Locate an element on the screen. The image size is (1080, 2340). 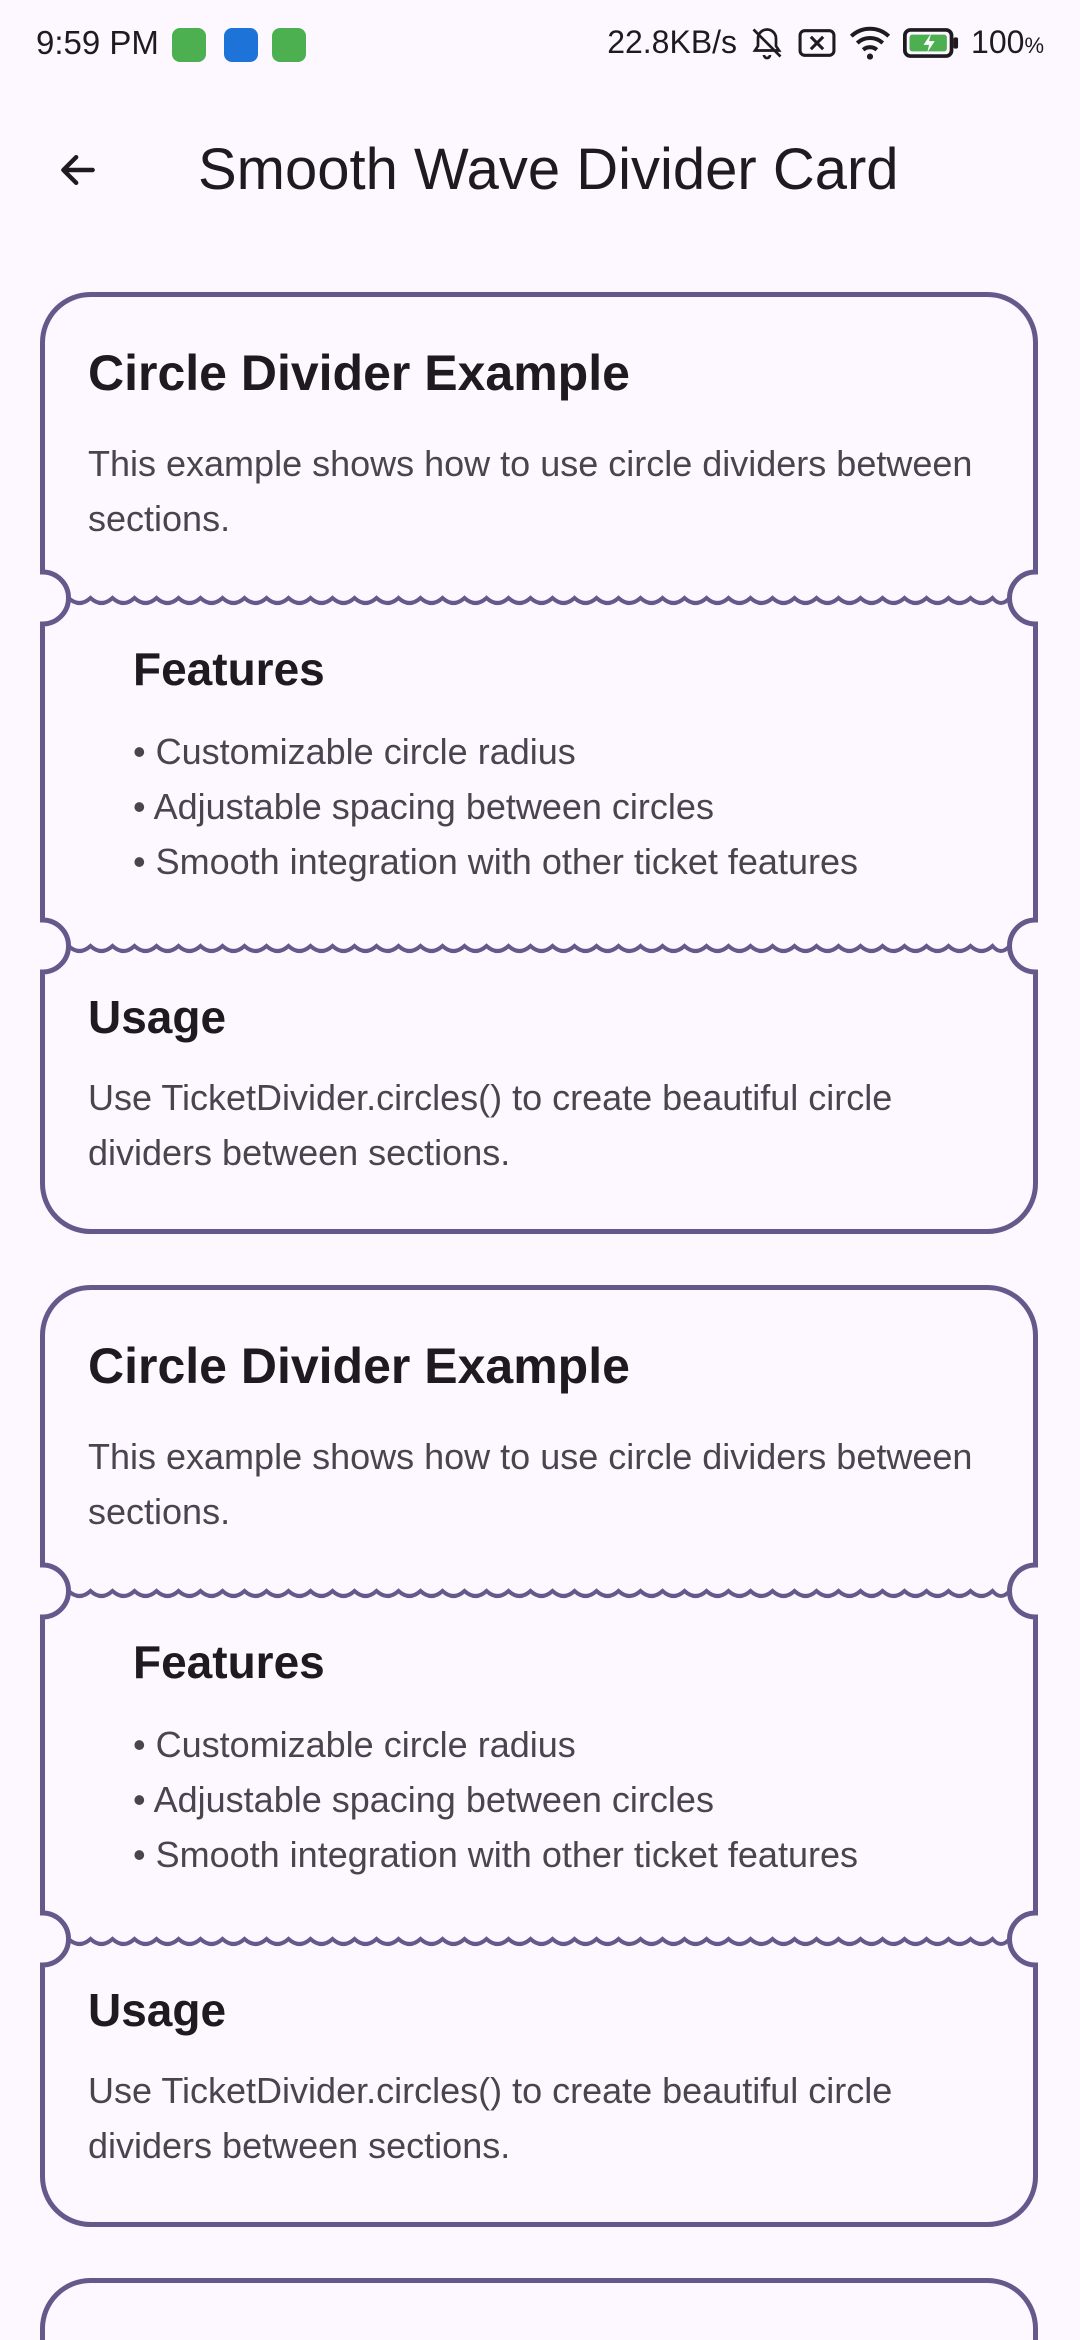
wifi-icon is located at coordinates (870, 43).